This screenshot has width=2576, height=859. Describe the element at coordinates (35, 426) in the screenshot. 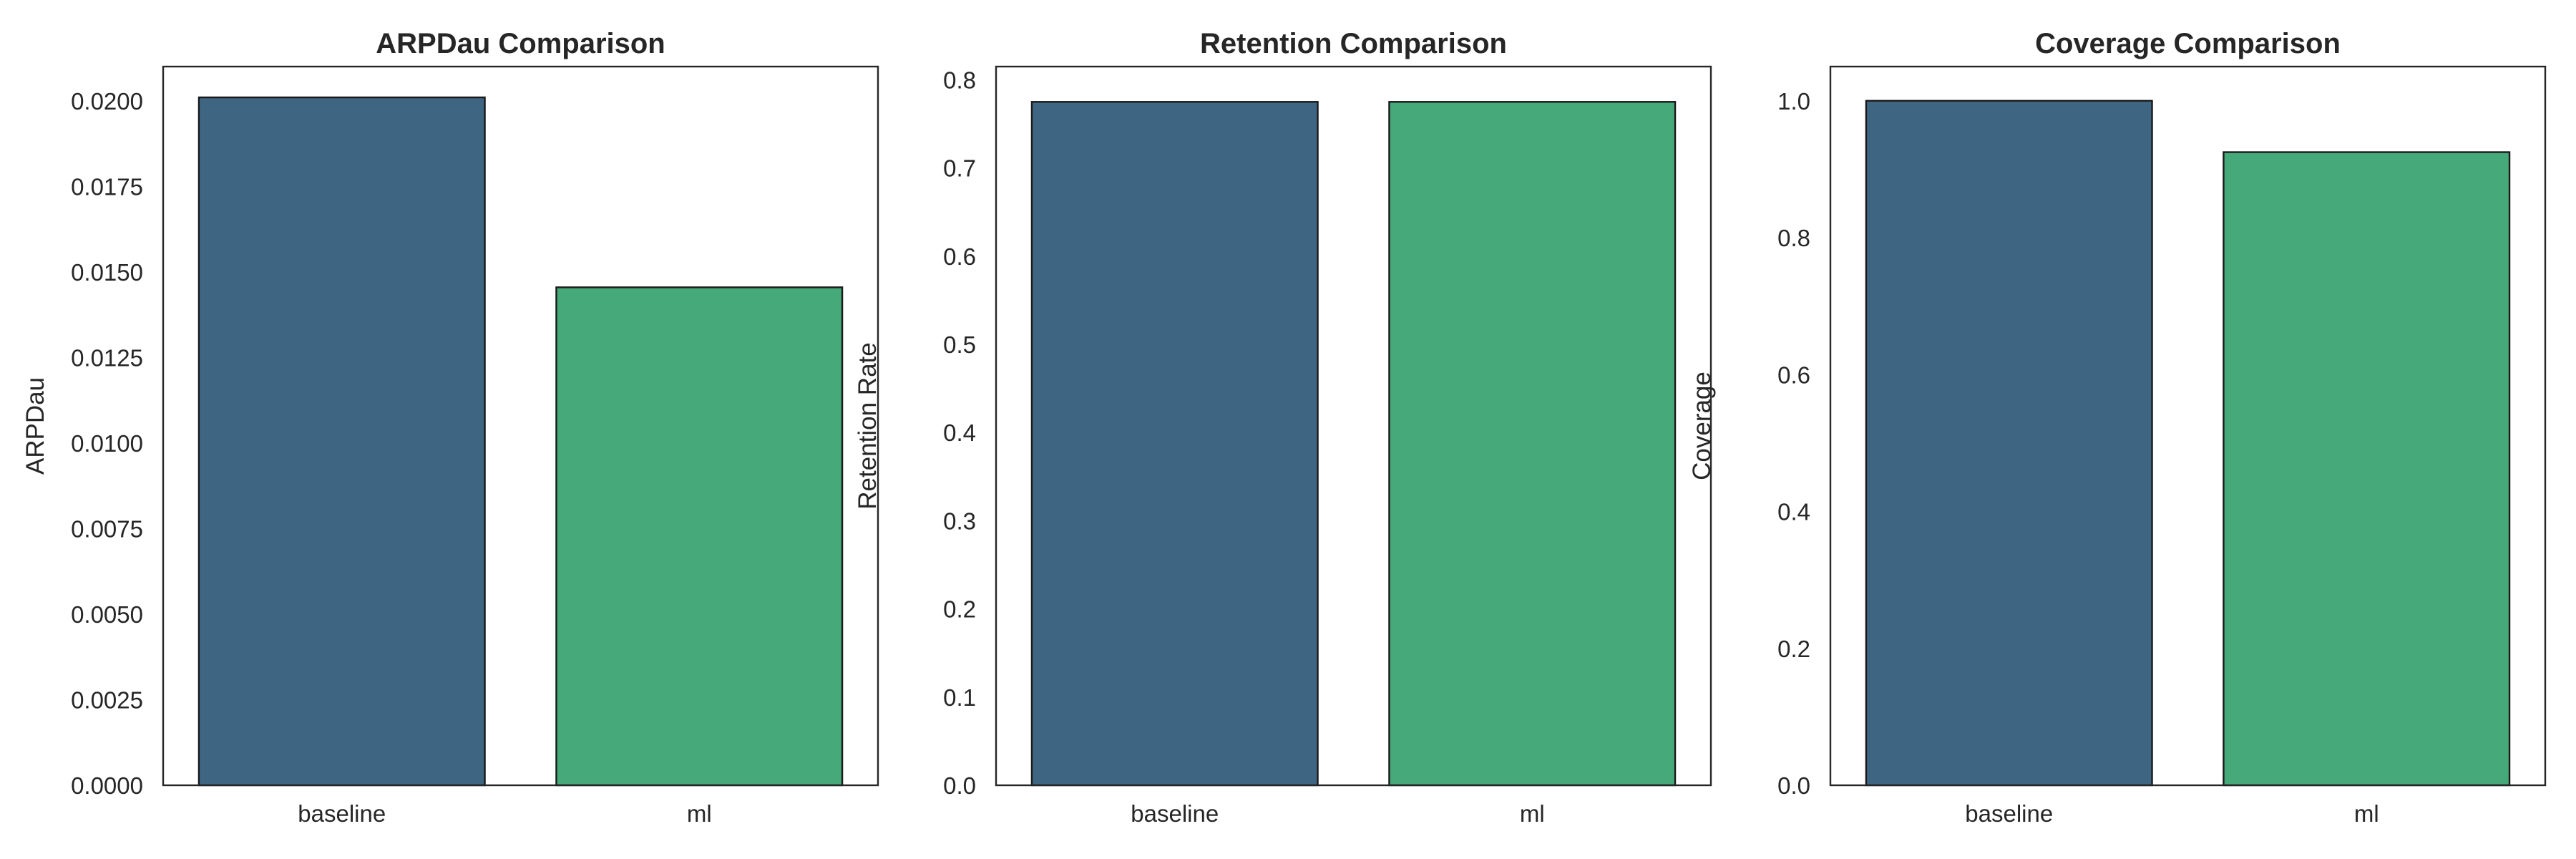

I see `y-axis-label: ARPDau` at that location.